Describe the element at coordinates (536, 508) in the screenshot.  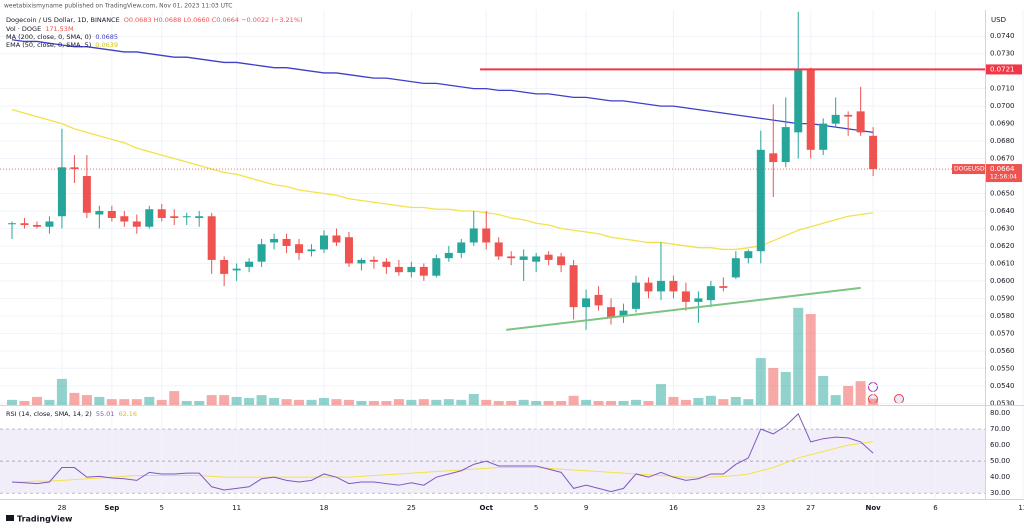
I see `x-tick-label: 5` at that location.